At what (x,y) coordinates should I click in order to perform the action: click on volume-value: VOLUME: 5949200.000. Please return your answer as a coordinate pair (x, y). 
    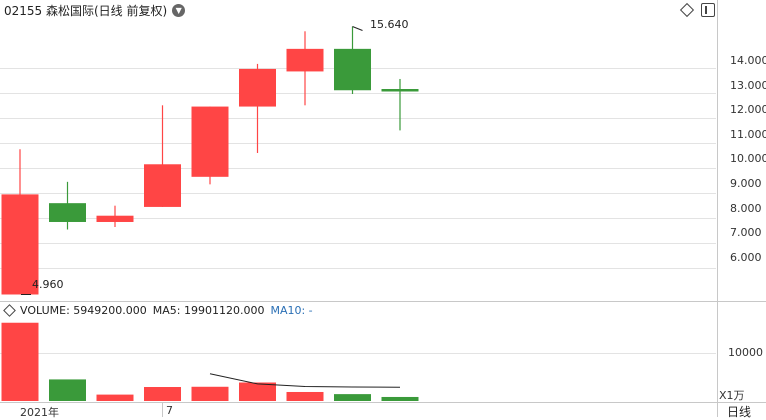
    Looking at the image, I should click on (83, 310).